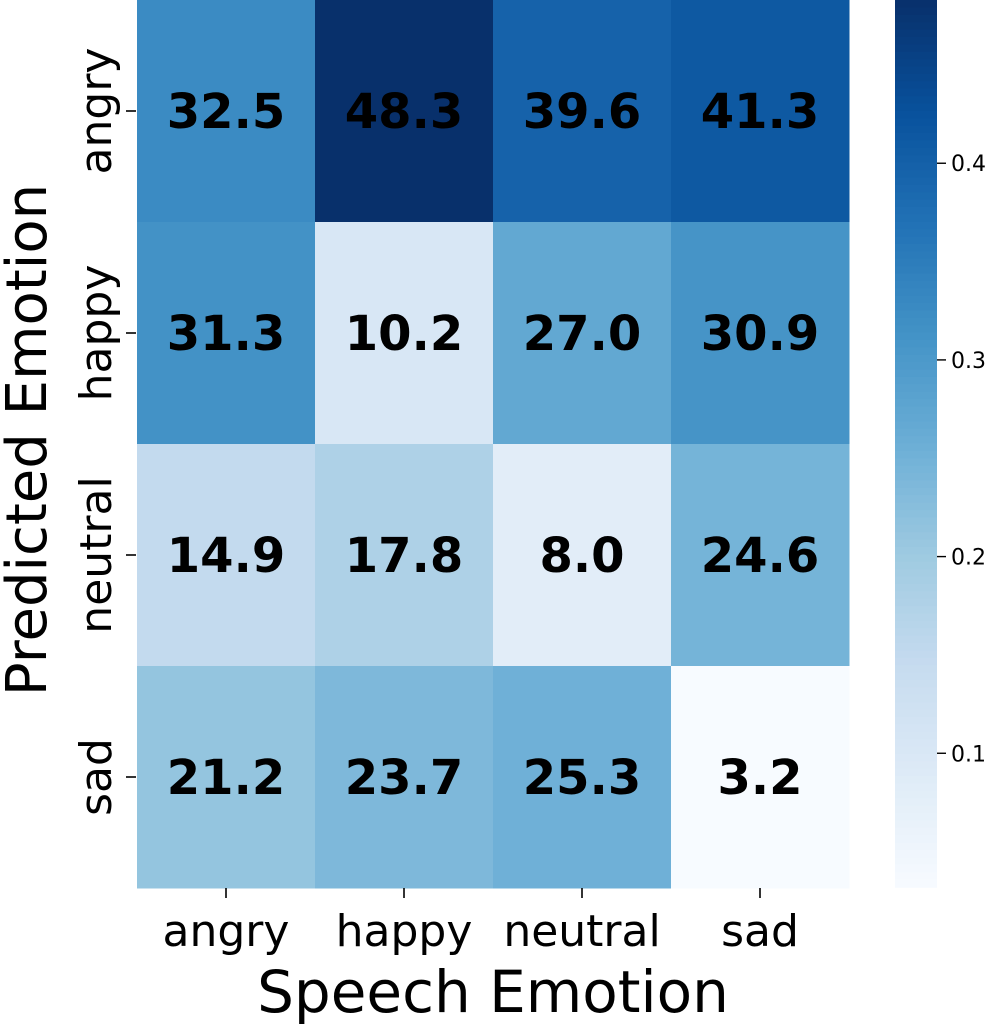 The height and width of the screenshot is (1031, 996). I want to click on cell-value-label: 32.5, so click(226, 112).